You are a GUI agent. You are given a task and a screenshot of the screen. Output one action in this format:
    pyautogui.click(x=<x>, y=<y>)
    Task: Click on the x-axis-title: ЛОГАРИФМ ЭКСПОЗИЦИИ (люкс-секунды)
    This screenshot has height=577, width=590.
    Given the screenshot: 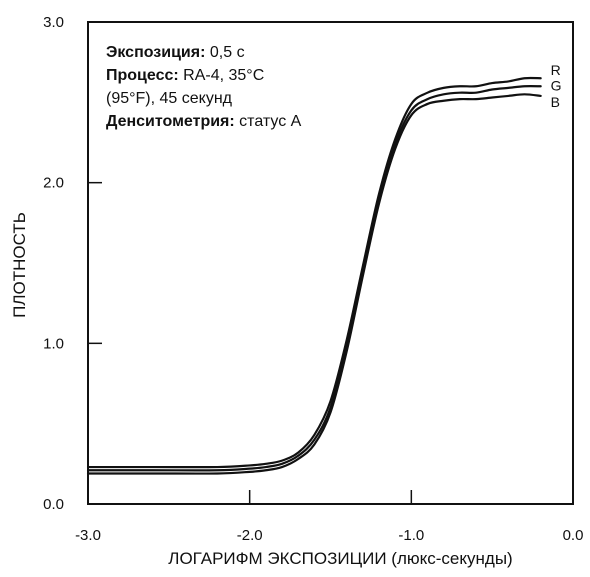 What is the action you would take?
    pyautogui.click(x=340, y=558)
    